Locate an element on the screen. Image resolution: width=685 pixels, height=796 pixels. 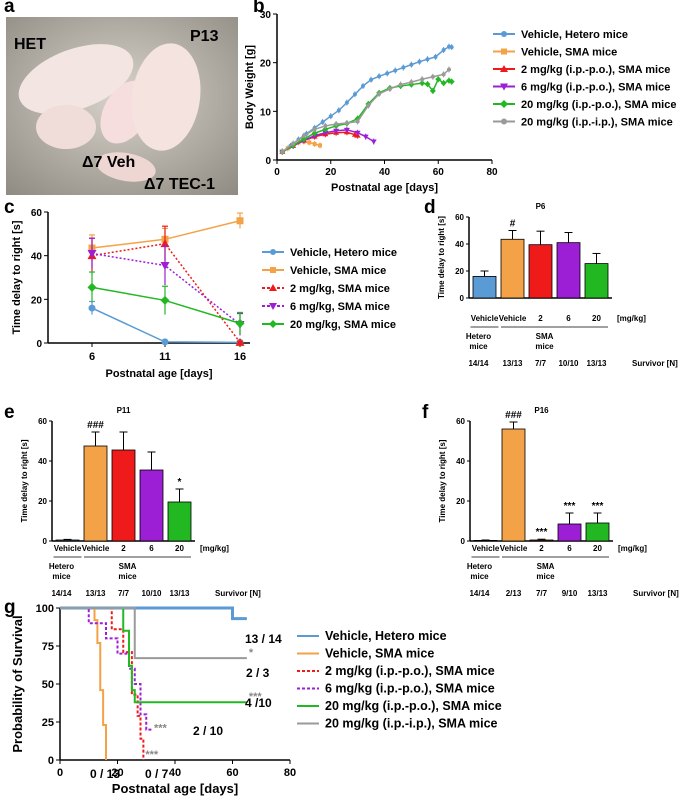
e-category-0: Vehicle is located at coordinates (68, 548).